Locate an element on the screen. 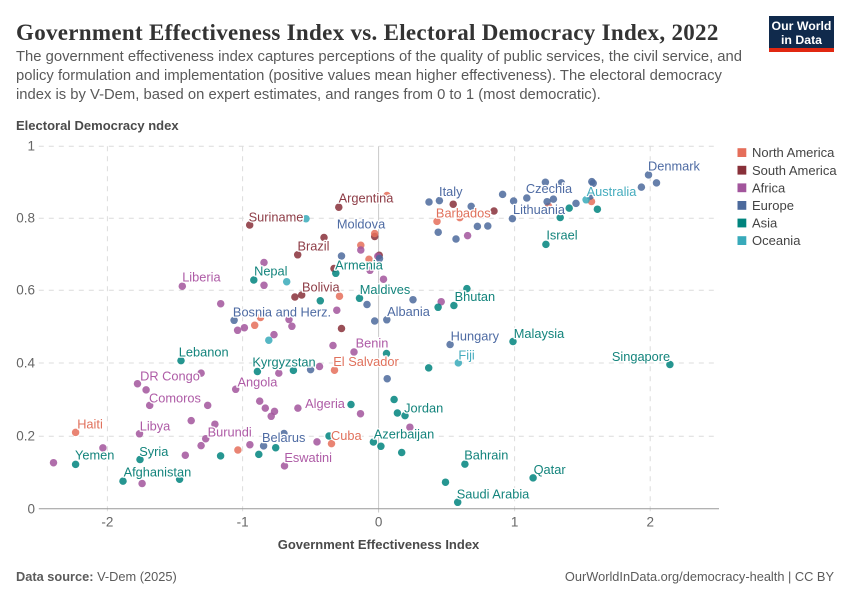  svg-text: Jordan is located at coordinates (423, 408).